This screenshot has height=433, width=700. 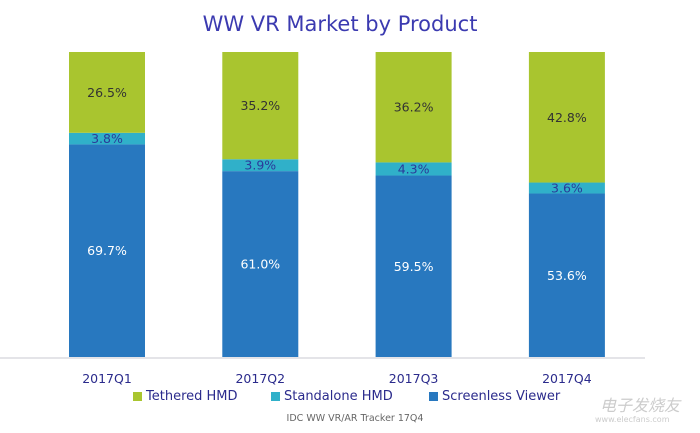 What do you see at coordinates (640, 405) in the screenshot?
I see `watermark-logo: 电子发烧友` at bounding box center [640, 405].